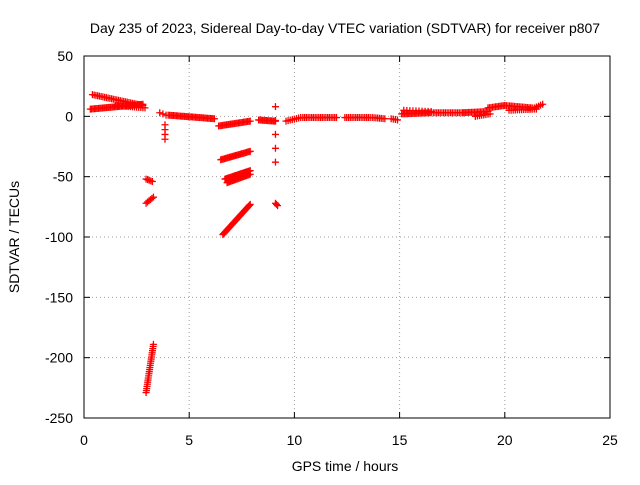  What do you see at coordinates (14, 237) in the screenshot?
I see `y-axis-label: SDTVAR / TECUs` at bounding box center [14, 237].